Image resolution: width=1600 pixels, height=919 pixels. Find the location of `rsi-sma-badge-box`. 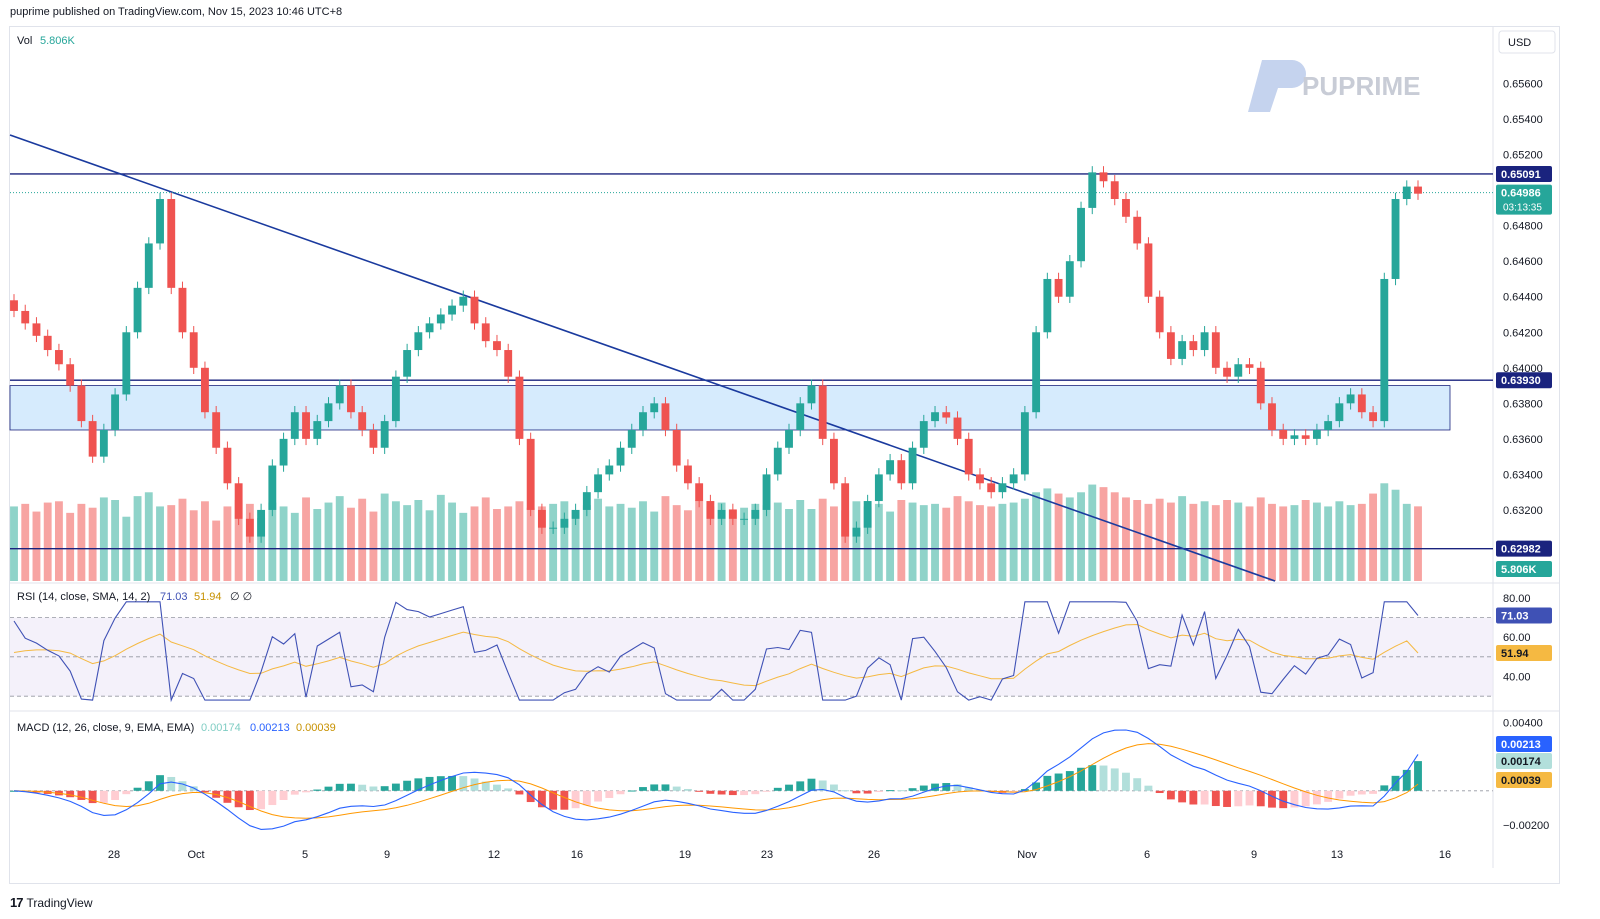

rsi-sma-badge-box is located at coordinates (1524, 653).